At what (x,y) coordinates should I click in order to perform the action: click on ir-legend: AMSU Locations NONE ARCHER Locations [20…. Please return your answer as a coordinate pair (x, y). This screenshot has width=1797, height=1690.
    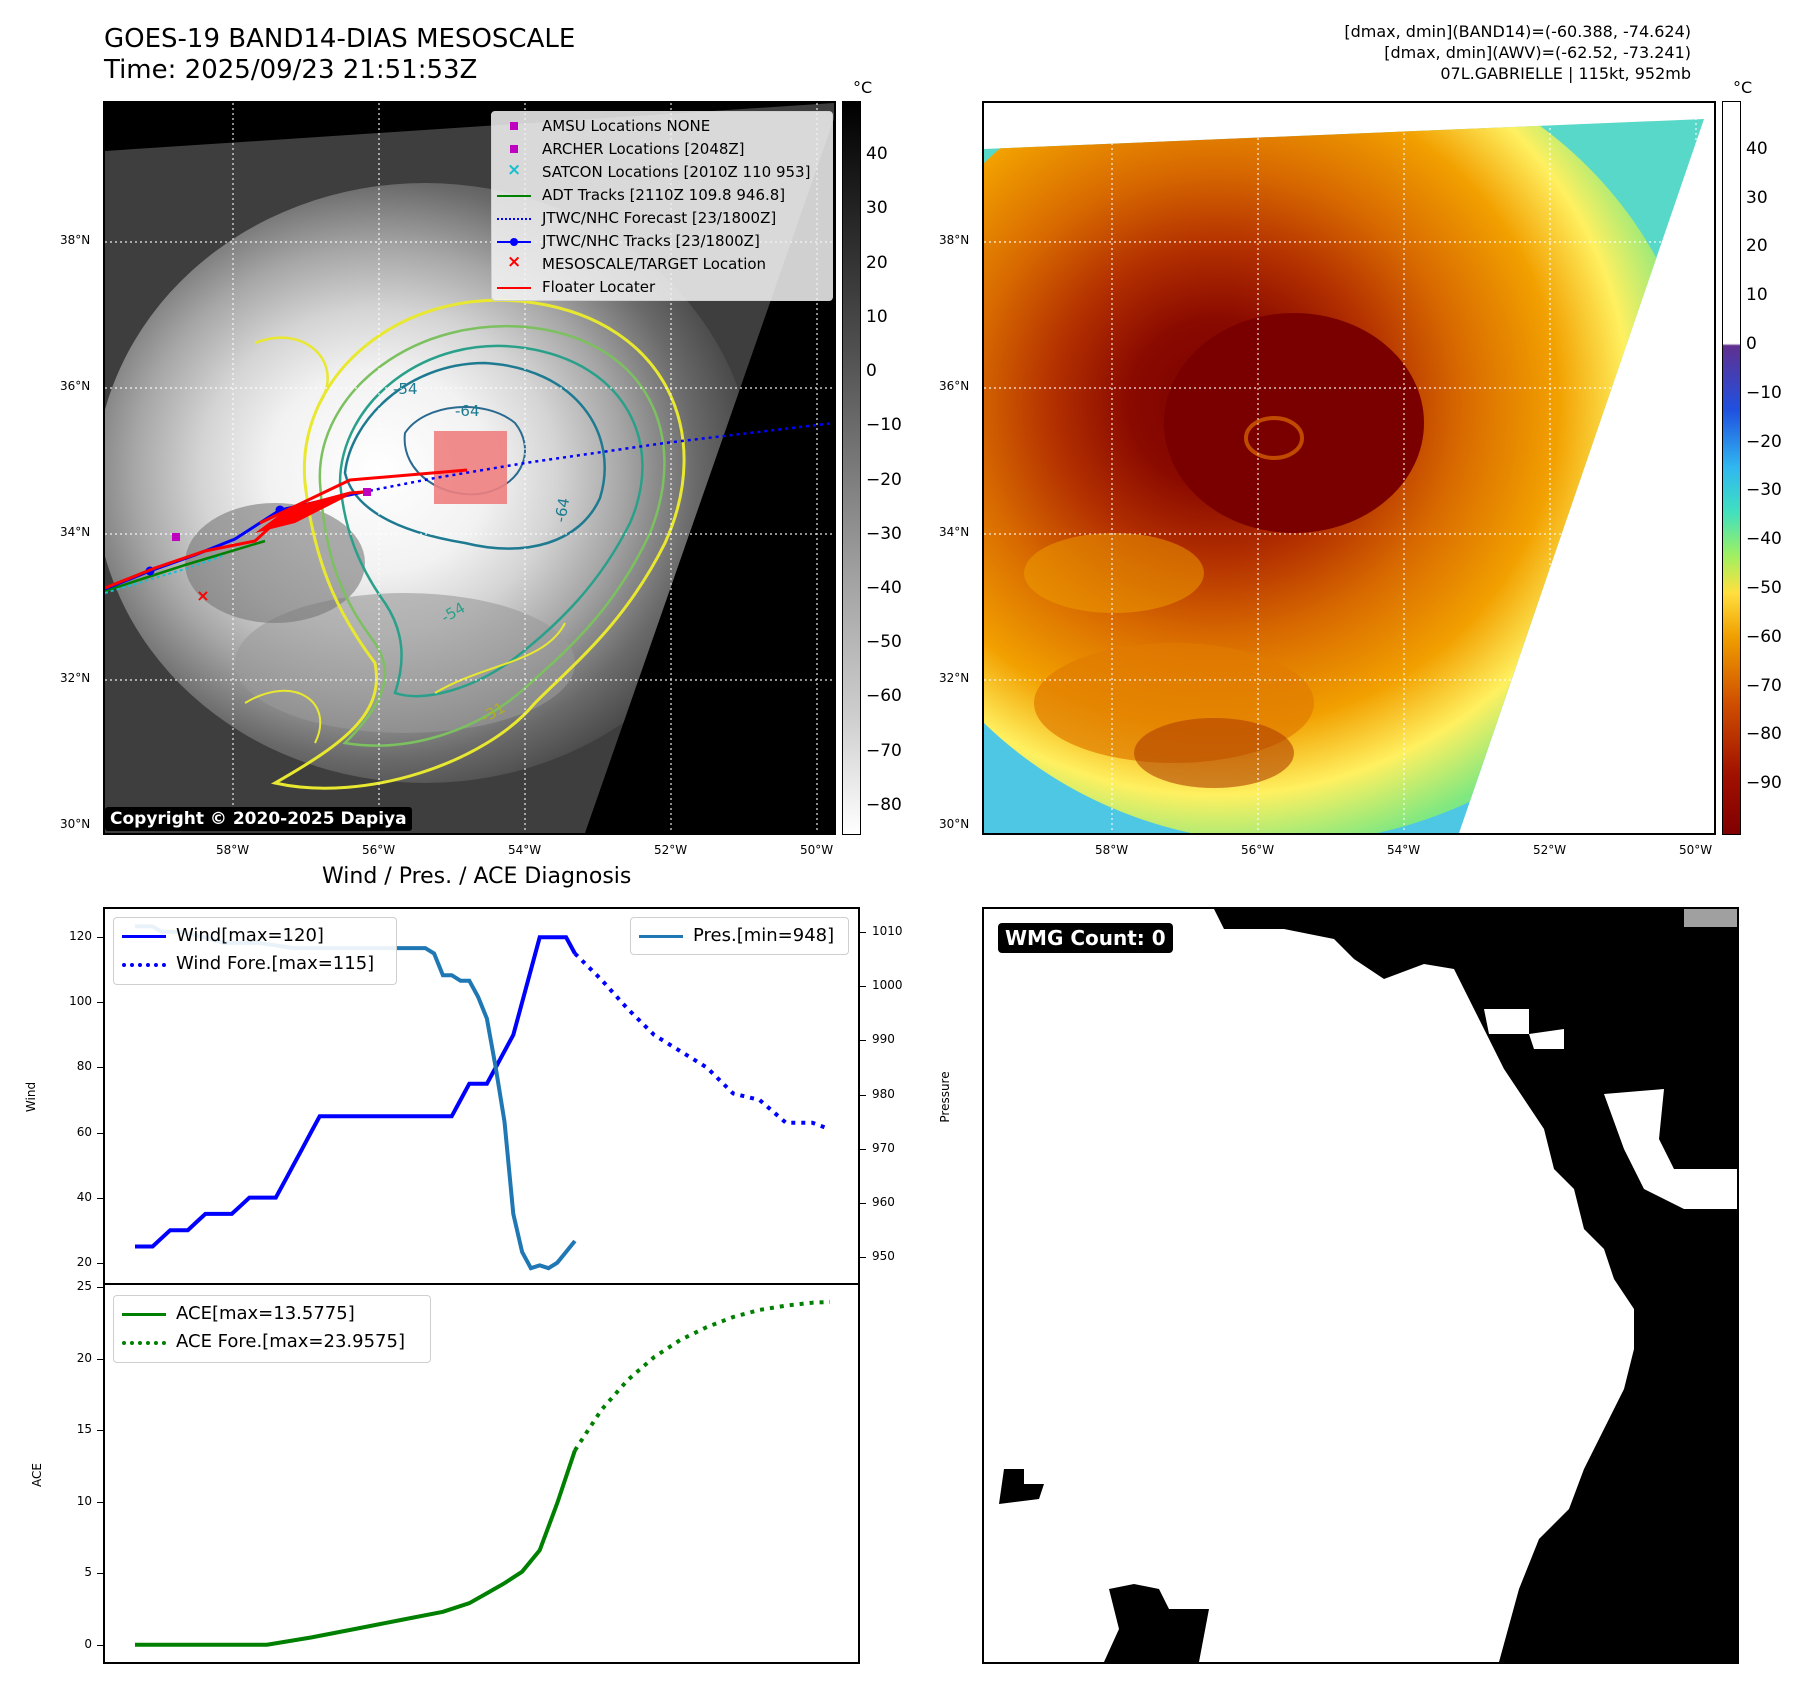
    Looking at the image, I should click on (662, 206).